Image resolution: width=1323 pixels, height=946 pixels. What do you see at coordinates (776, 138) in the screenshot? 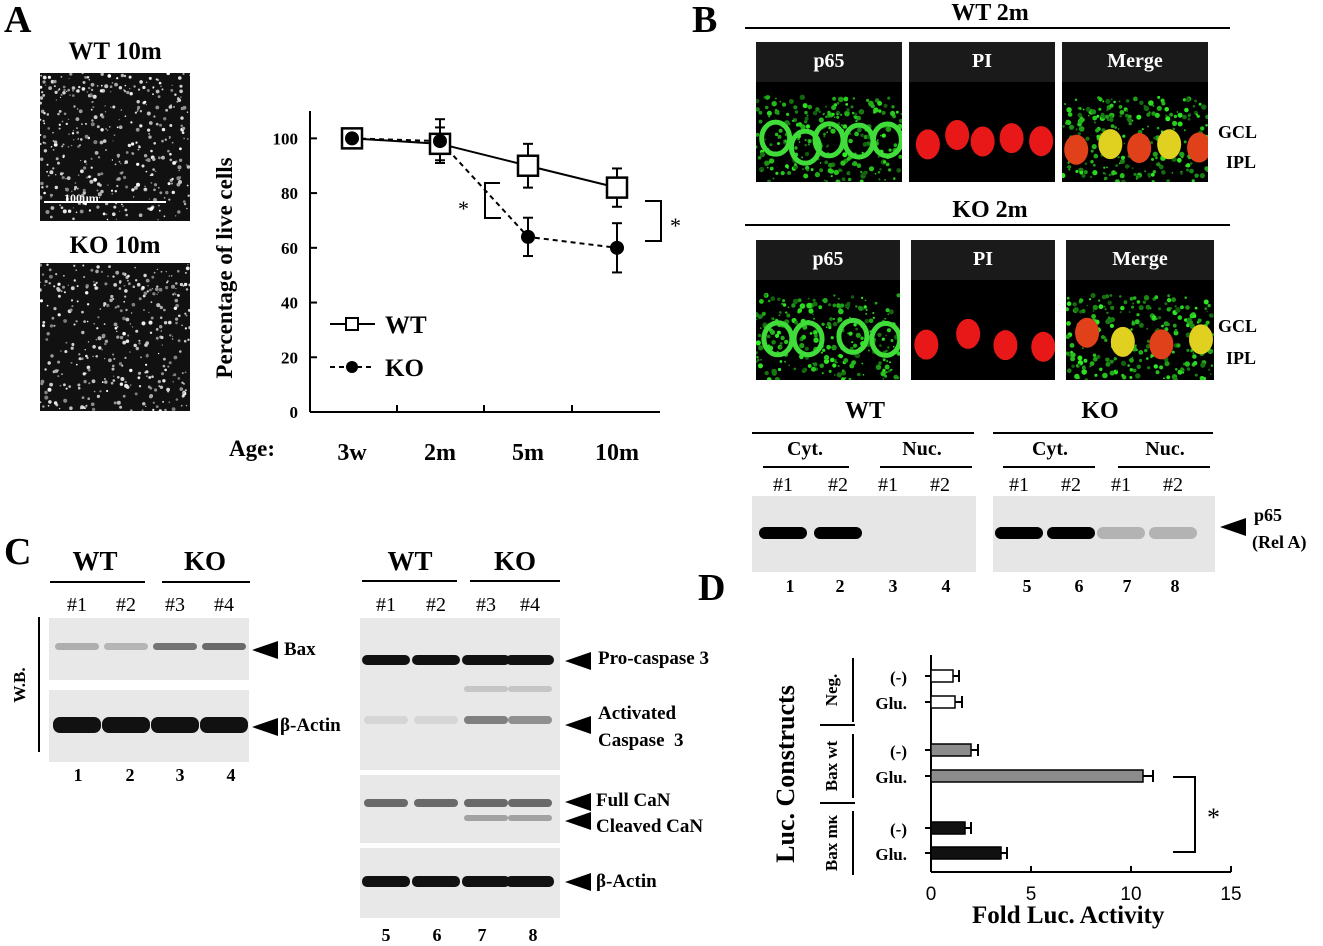
I see `cell-outline` at bounding box center [776, 138].